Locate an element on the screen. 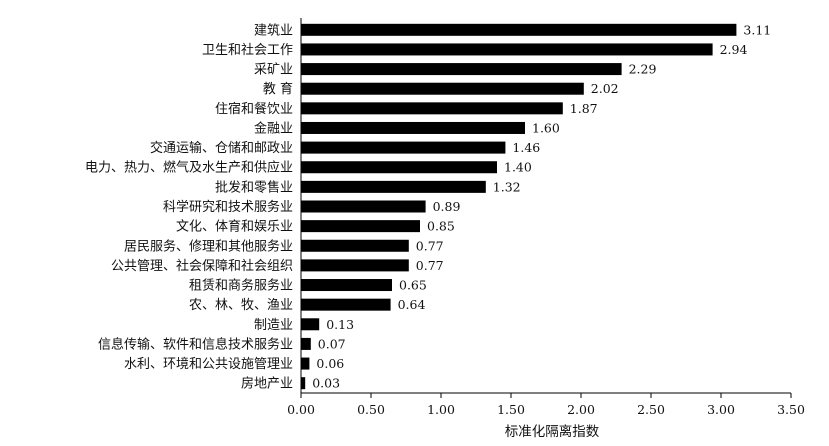  category-label: 租赁和商务服务业 is located at coordinates (241, 286).